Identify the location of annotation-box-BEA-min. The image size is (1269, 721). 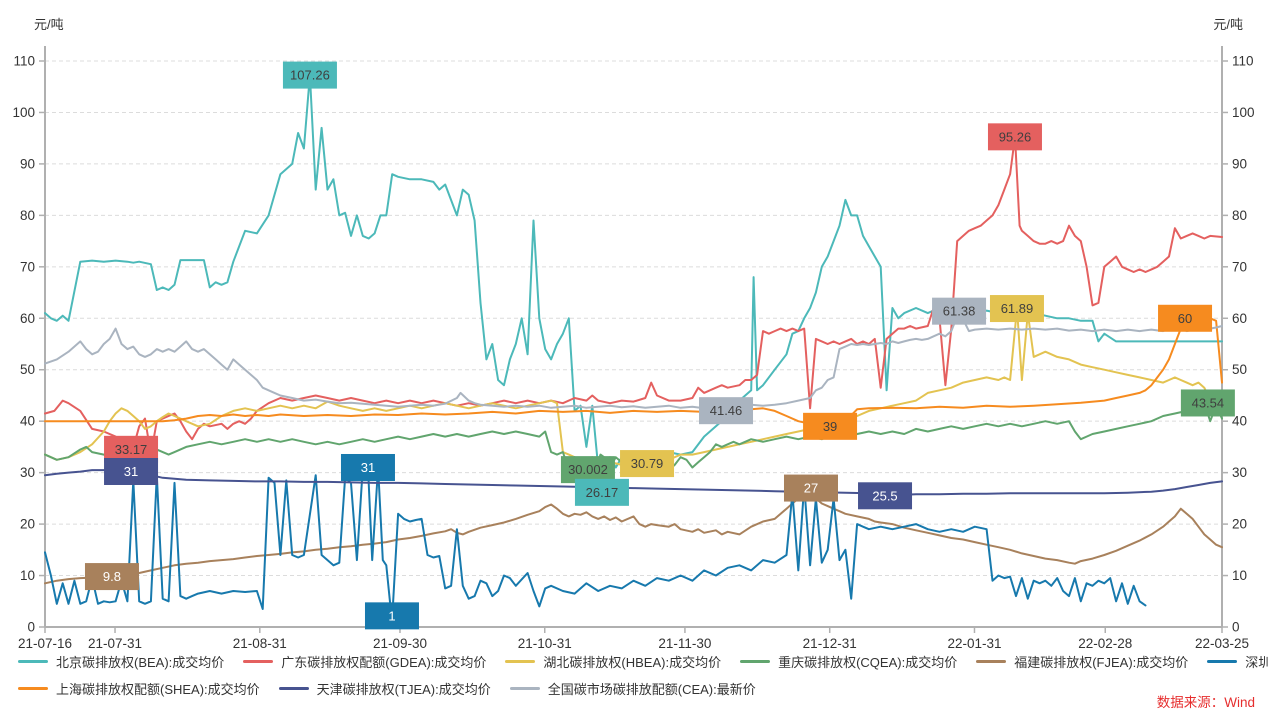
(601, 492).